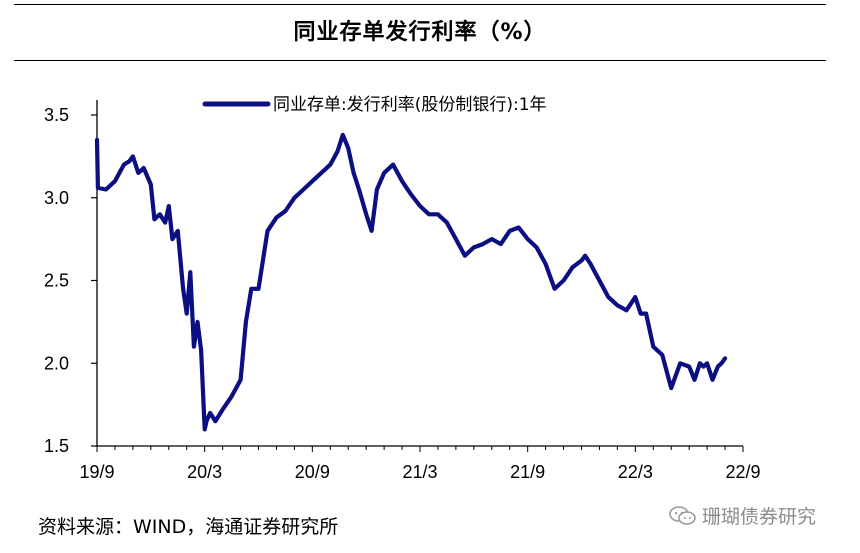 The width and height of the screenshot is (860, 553). I want to click on legend-label: 同业存单:发行利率(股份制银行):1年, so click(410, 105).